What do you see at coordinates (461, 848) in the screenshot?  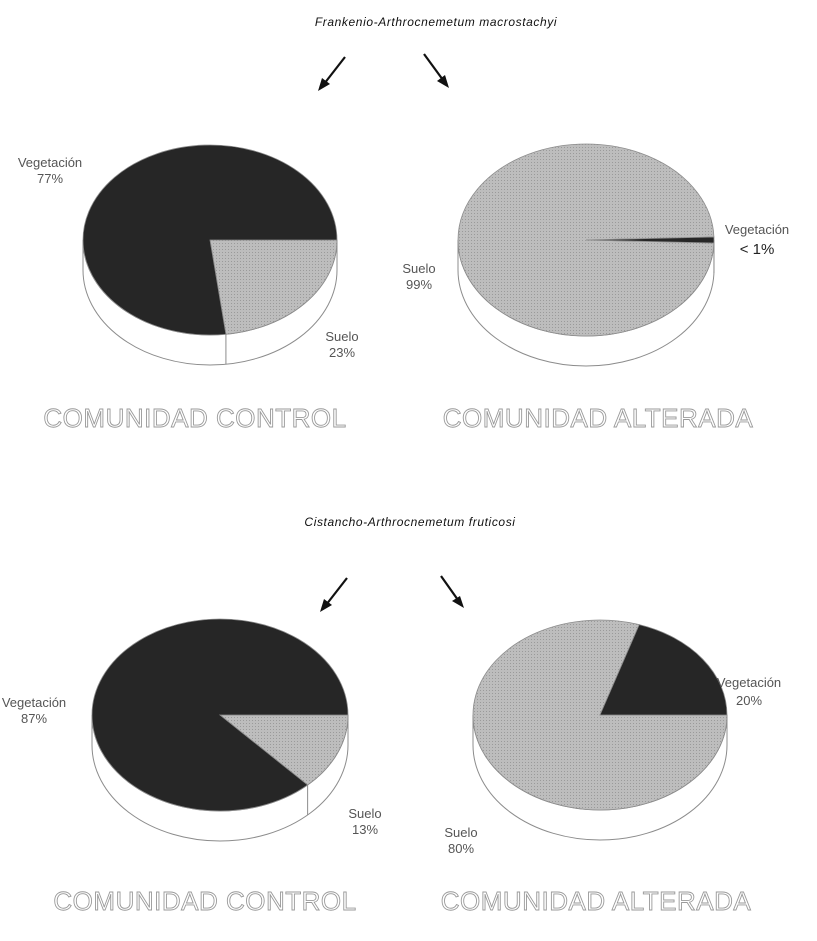 I see `slice-value-label: 80%` at bounding box center [461, 848].